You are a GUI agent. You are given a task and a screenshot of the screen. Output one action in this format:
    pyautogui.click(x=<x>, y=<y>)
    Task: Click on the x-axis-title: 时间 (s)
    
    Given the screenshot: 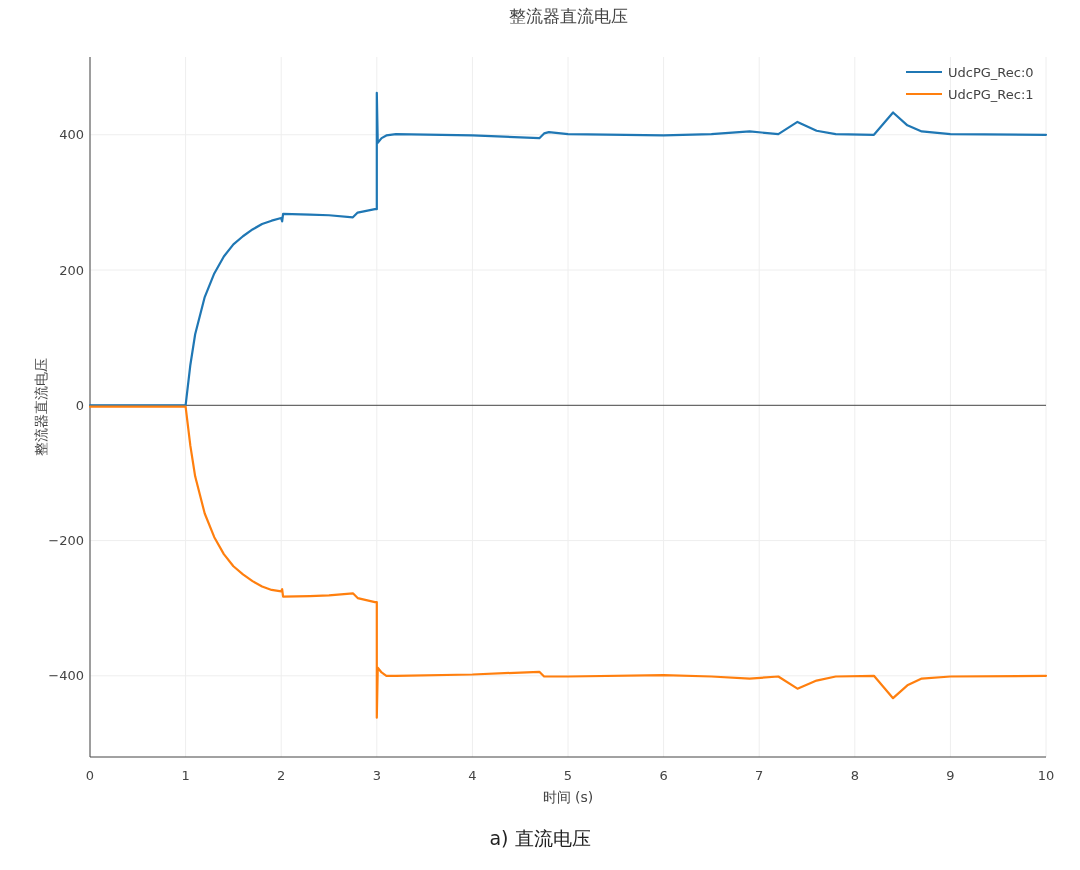 What is the action you would take?
    pyautogui.click(x=568, y=797)
    